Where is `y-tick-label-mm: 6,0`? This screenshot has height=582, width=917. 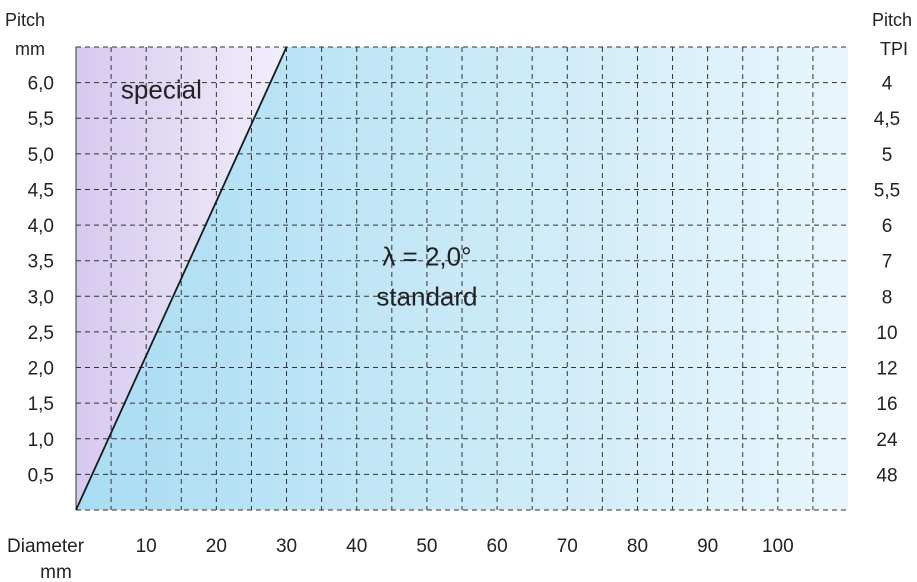 y-tick-label-mm: 6,0 is located at coordinates (41, 84).